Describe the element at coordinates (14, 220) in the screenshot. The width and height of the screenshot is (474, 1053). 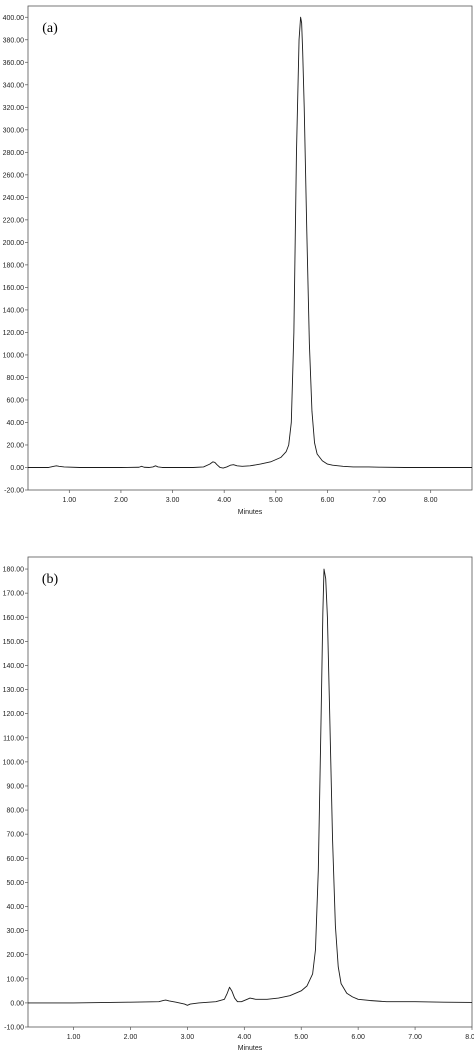
I see `y-tick-label: 220.00` at that location.